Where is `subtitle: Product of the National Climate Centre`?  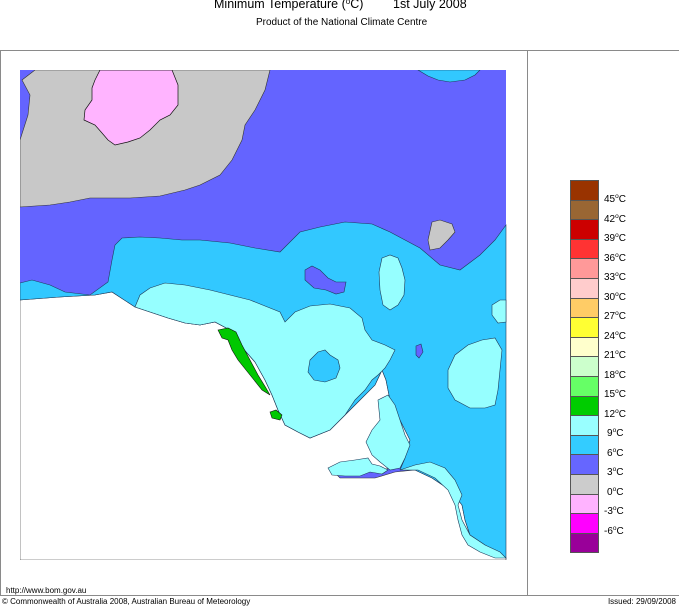
subtitle: Product of the National Climate Centre is located at coordinates (342, 22).